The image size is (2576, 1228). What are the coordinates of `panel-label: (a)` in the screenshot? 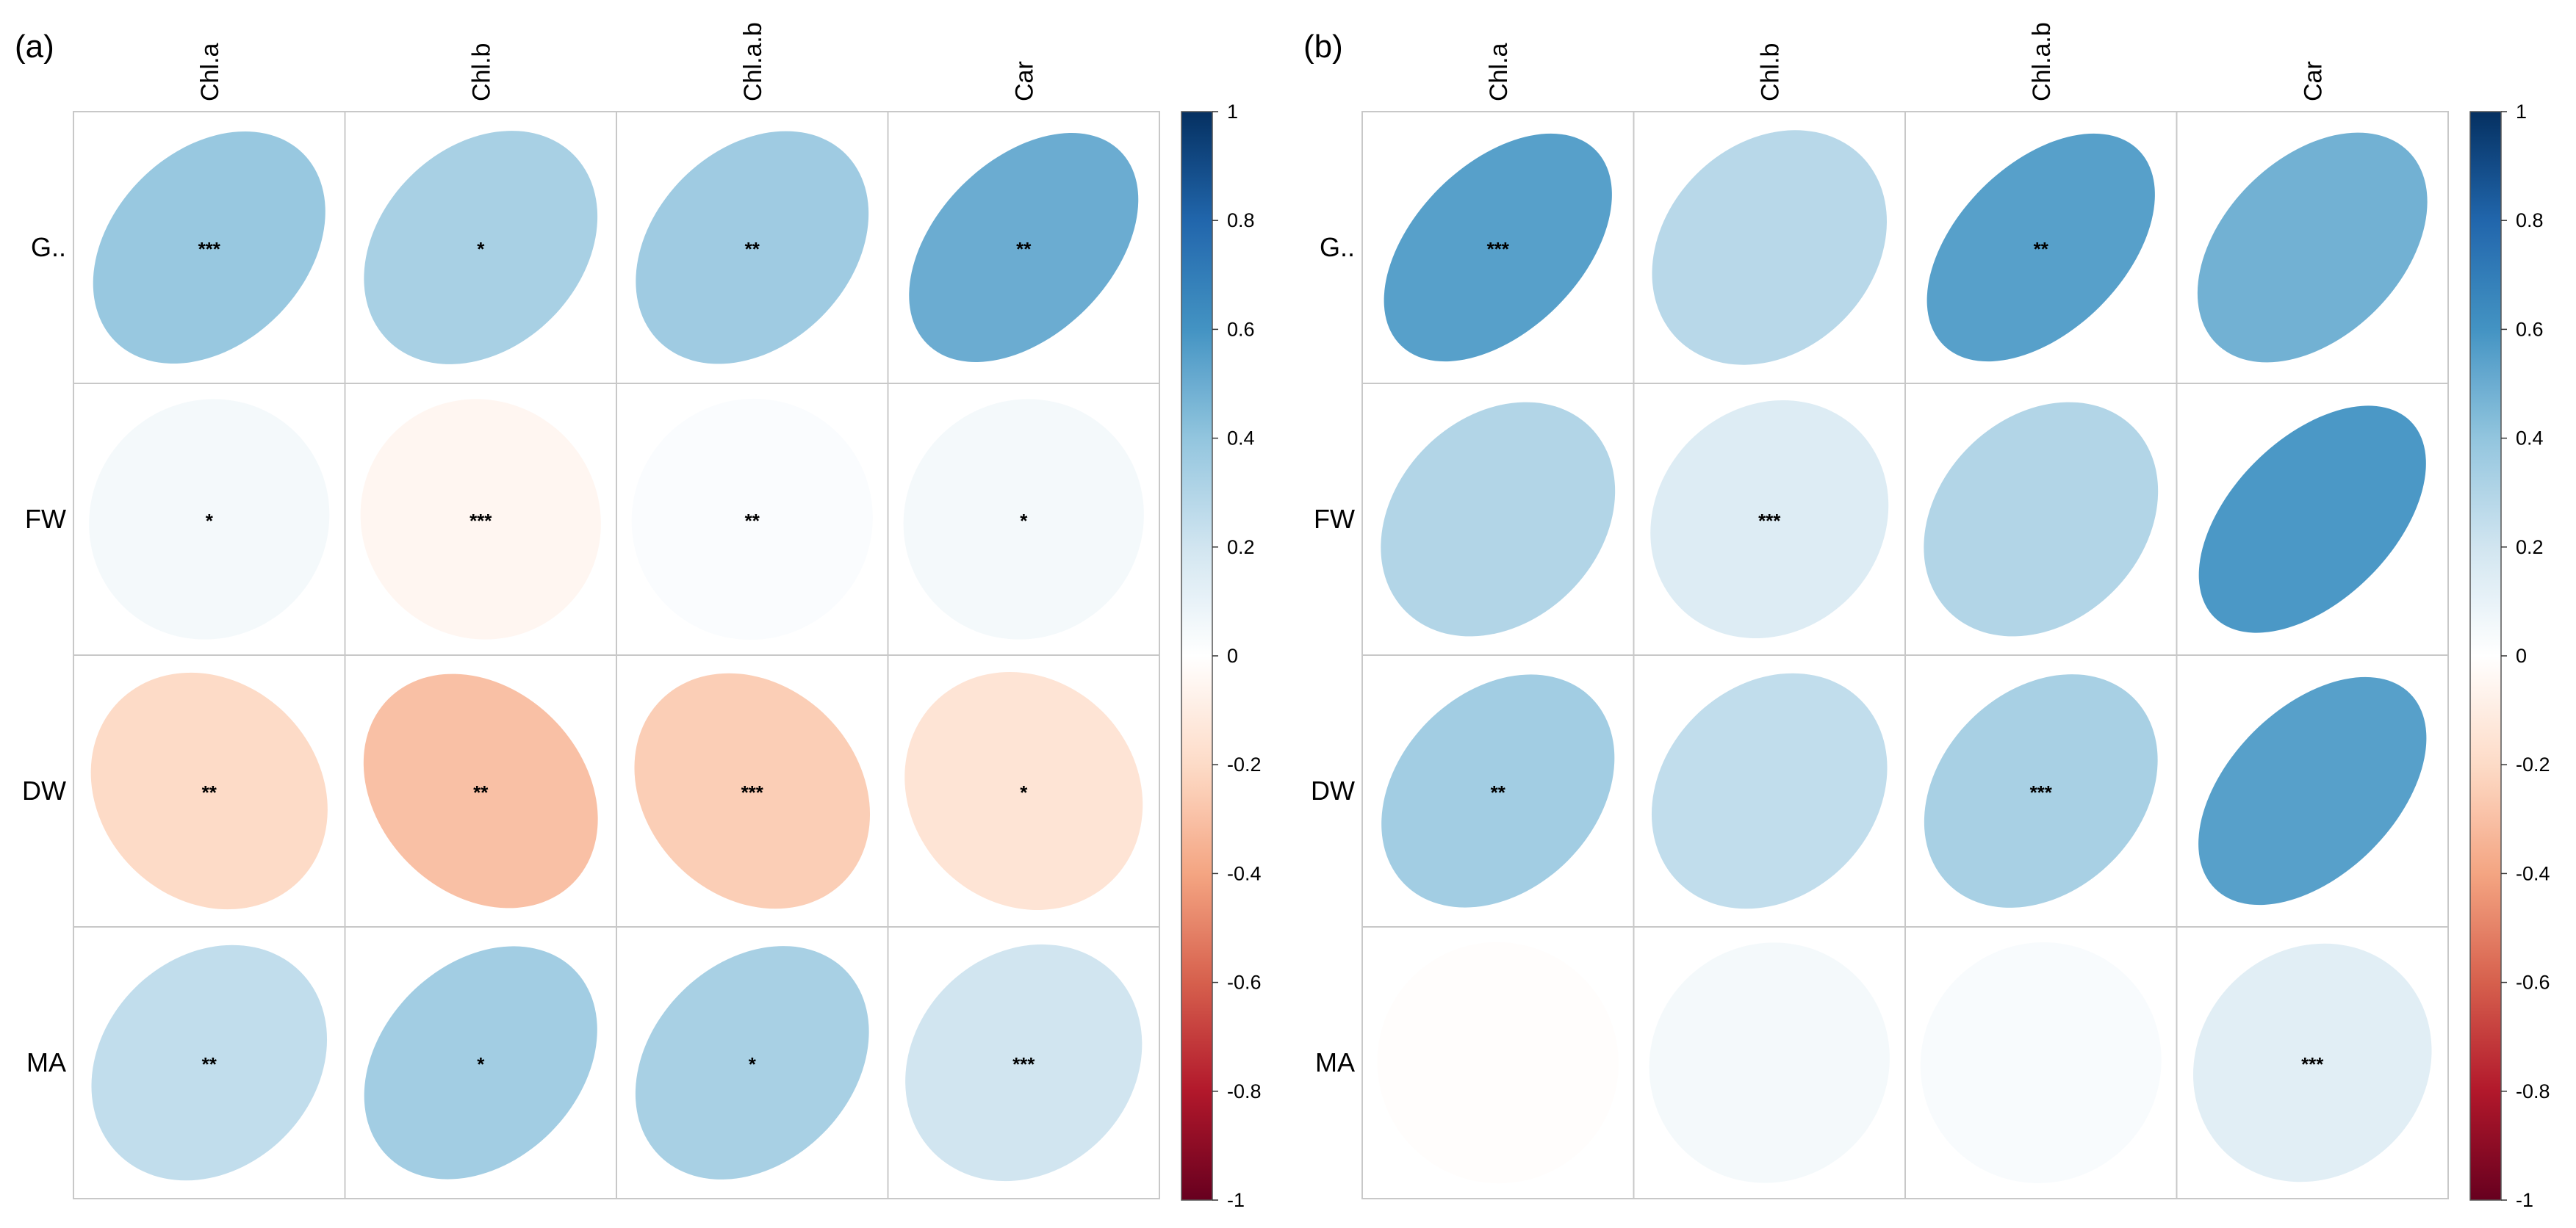 It's located at (34, 47).